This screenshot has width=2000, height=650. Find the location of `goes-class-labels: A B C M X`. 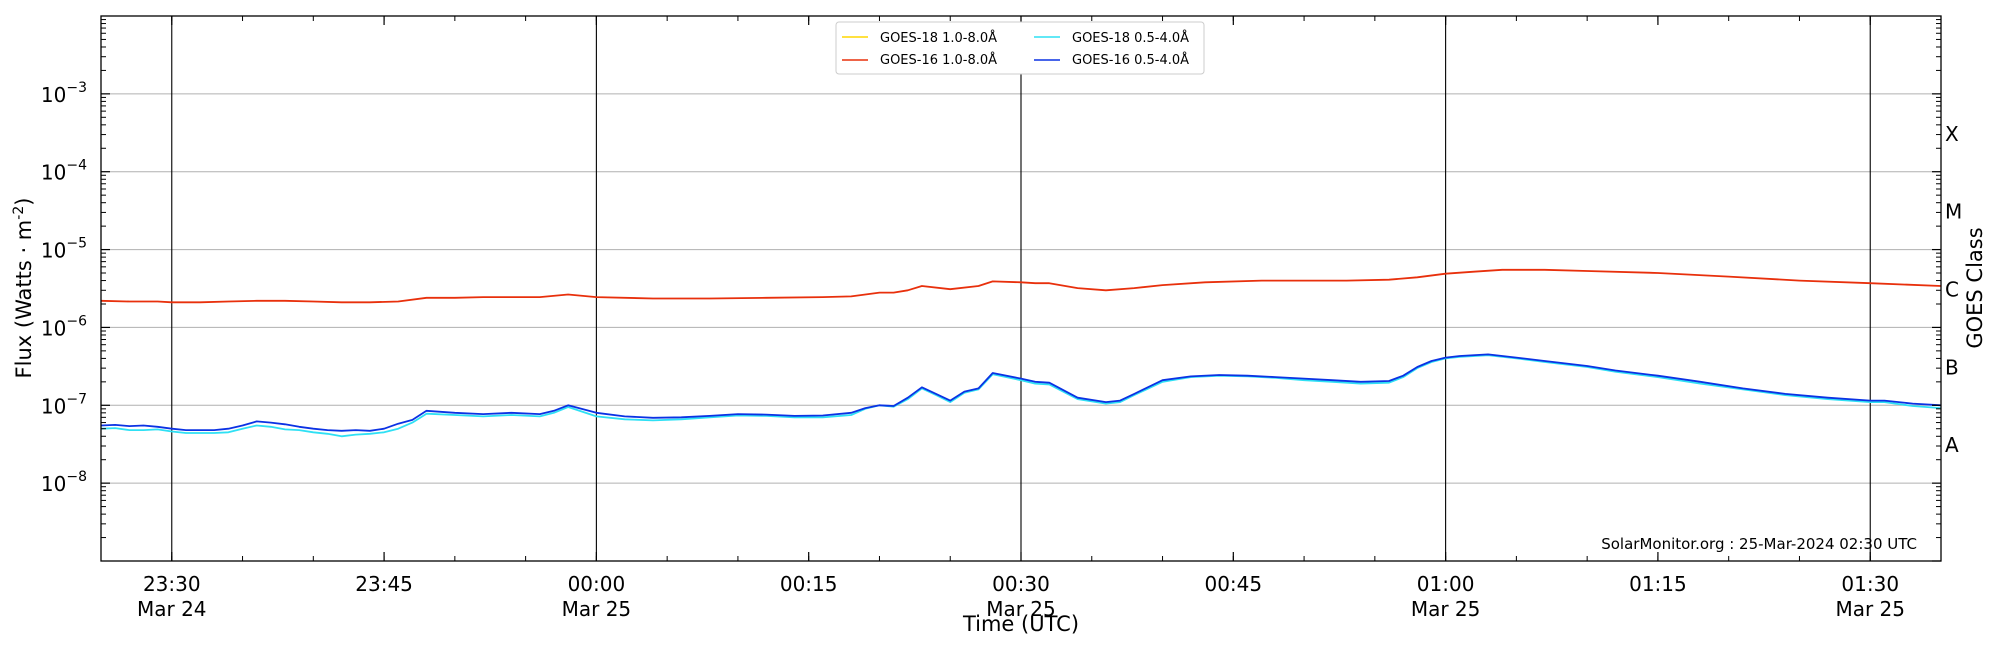

goes-class-labels: A B C M X is located at coordinates (1953, 289).